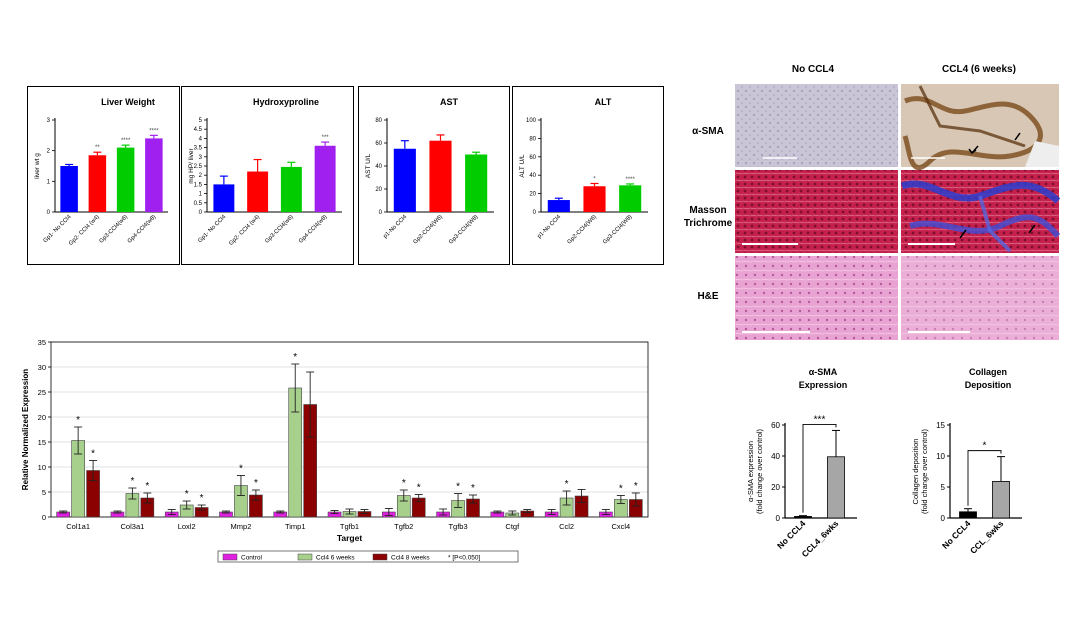 The height and width of the screenshot is (636, 1080). I want to click on y-tick-label: 1.5, so click(198, 185).